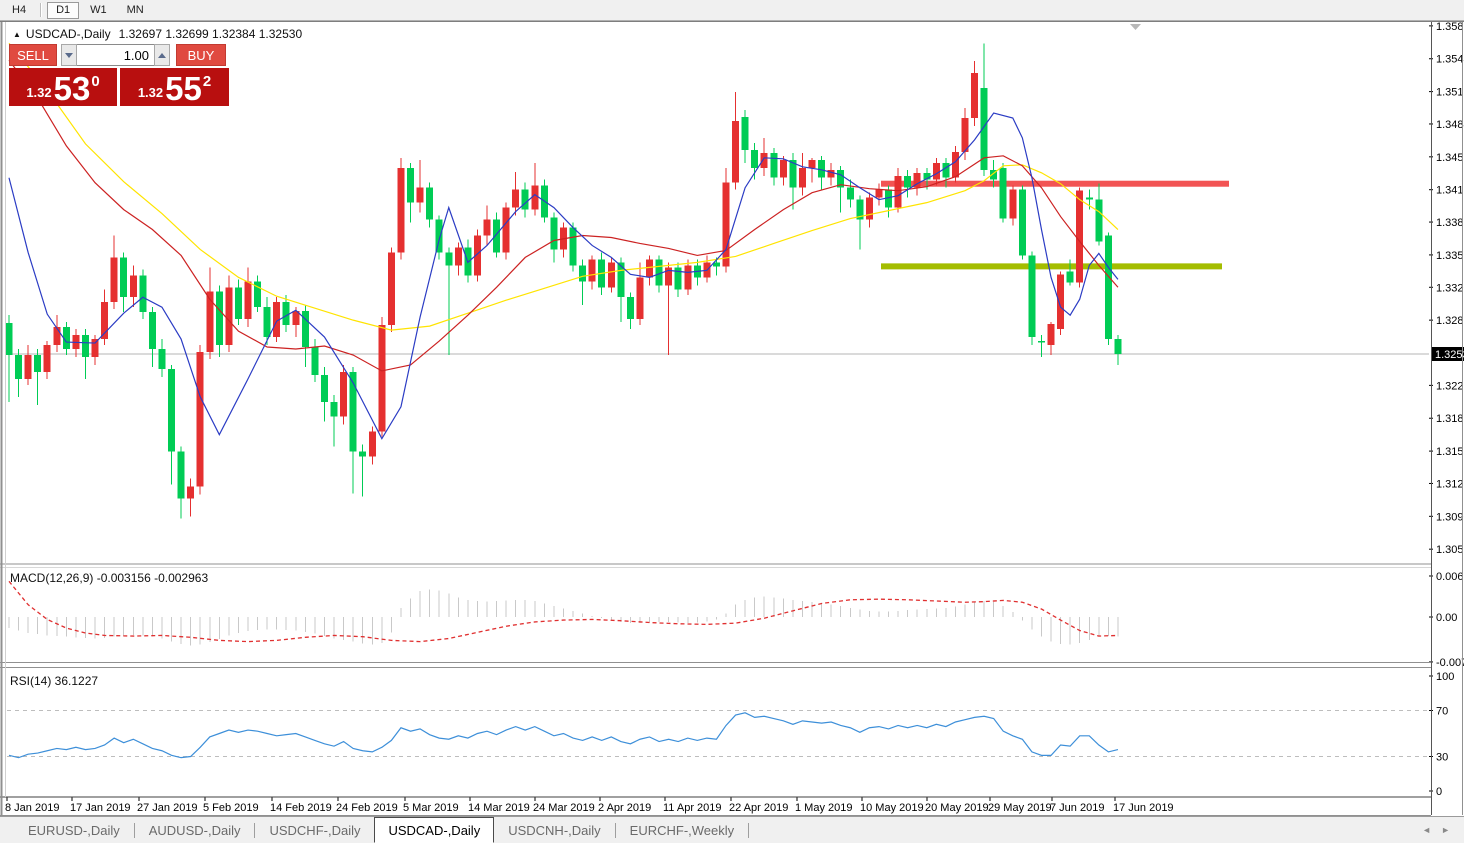 The image size is (1464, 843). I want to click on svg-text: 11 Apr 2019, so click(692, 808).